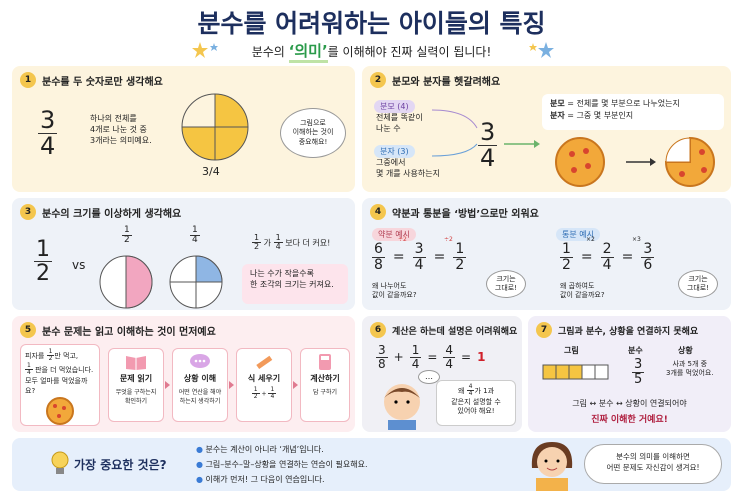  Describe the element at coordinates (120, 465) in the screenshot. I see `footer-title: 가장 중요한 것은?` at that location.